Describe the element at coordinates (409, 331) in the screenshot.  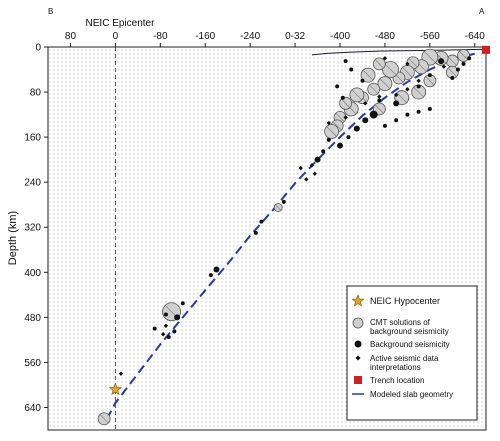
I see `legend-label: background seismicity` at that location.